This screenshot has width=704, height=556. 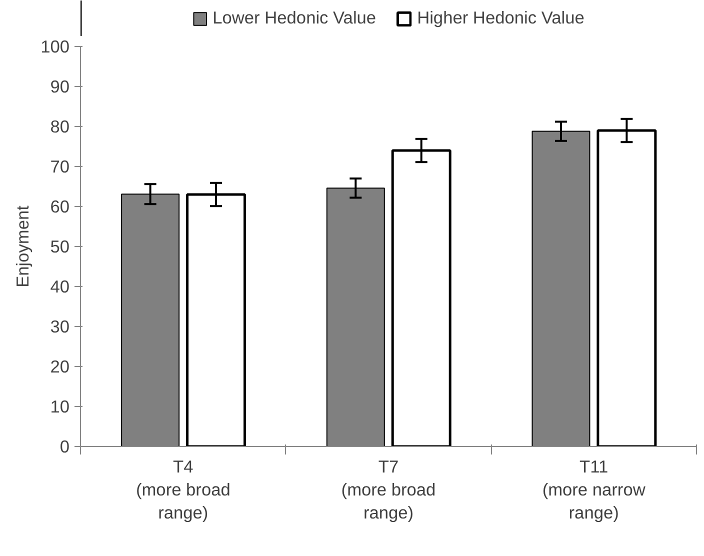 I want to click on y-axis-title: Enjoyment, so click(x=22, y=246).